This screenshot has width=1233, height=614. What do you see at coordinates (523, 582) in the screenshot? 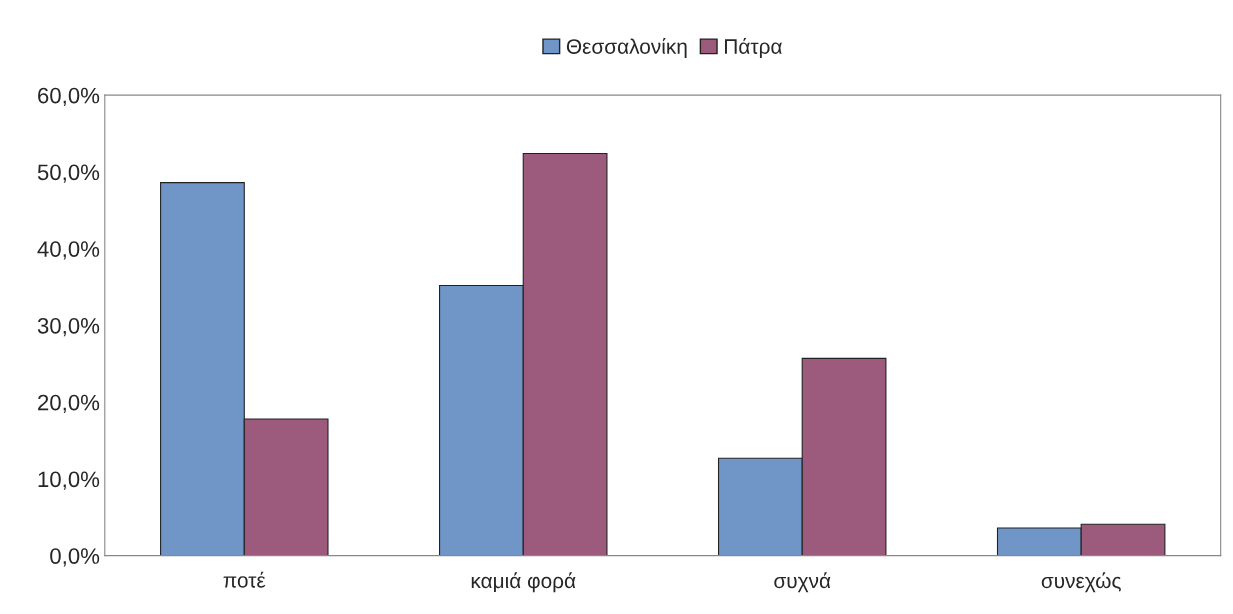
I see `x-tick-label: καμιά φορά` at bounding box center [523, 582].